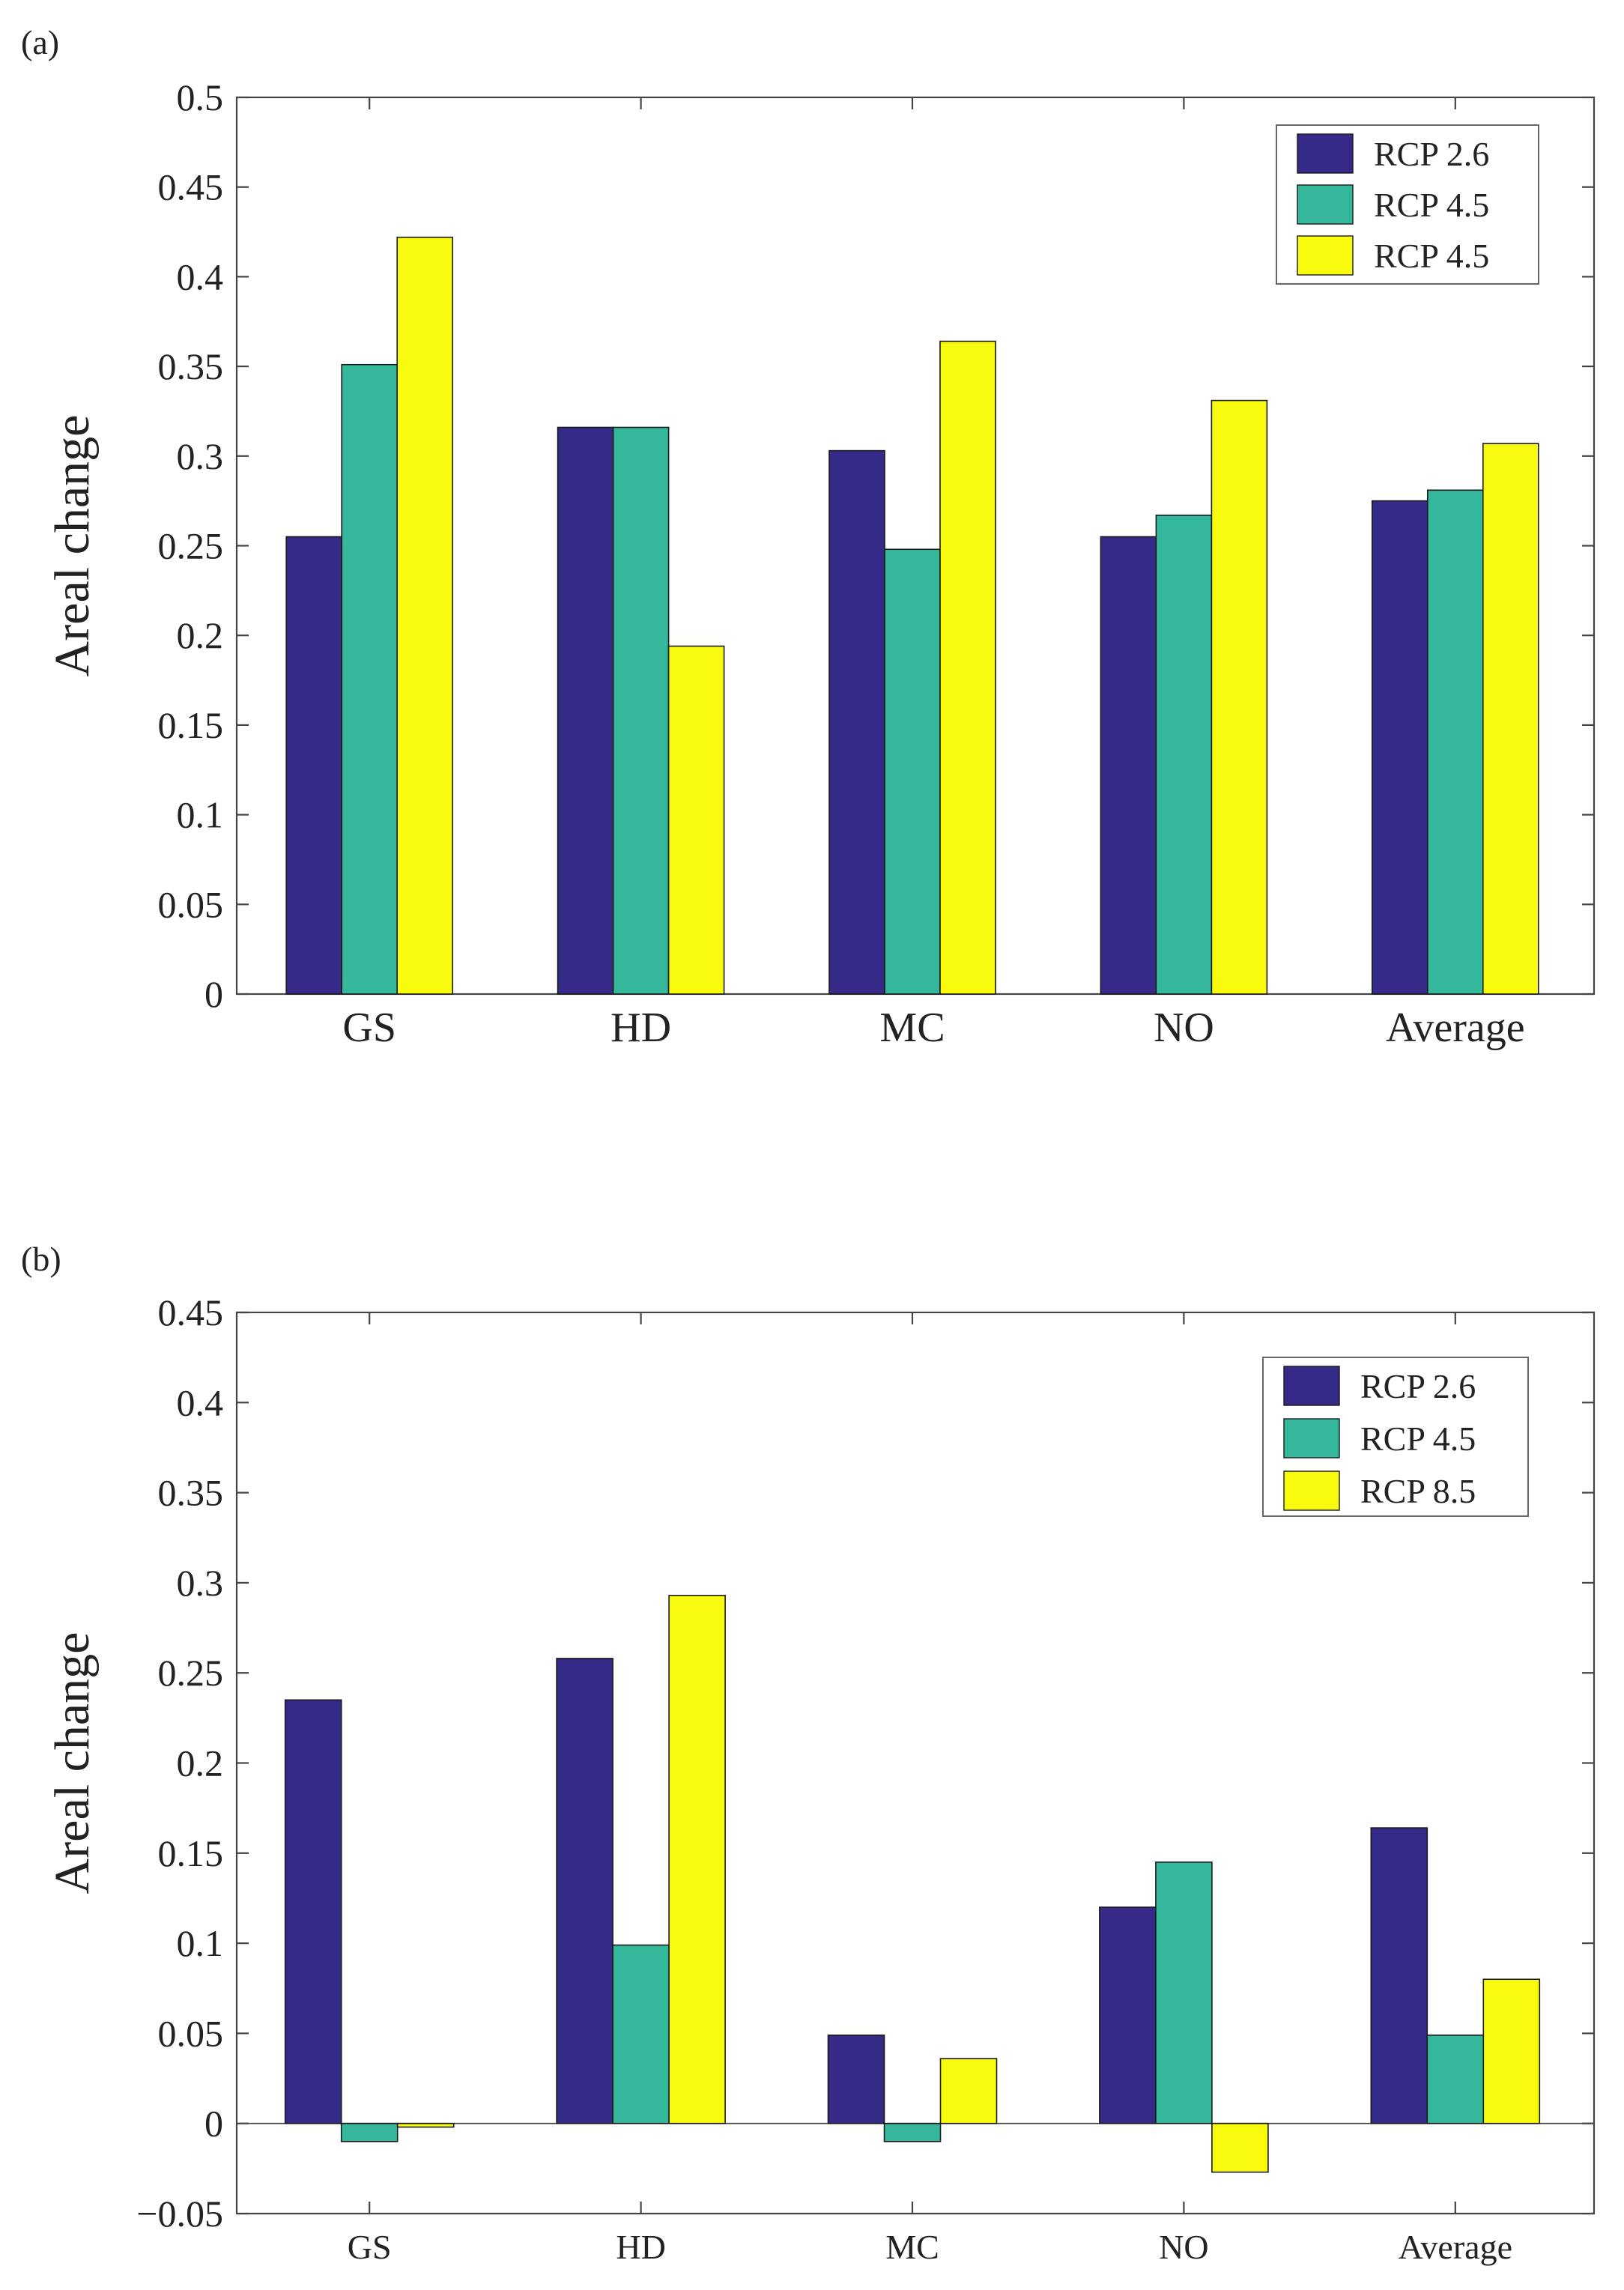 The width and height of the screenshot is (1624, 2290). Describe the element at coordinates (1418, 1491) in the screenshot. I see `legend-label: RCP 8.5` at that location.